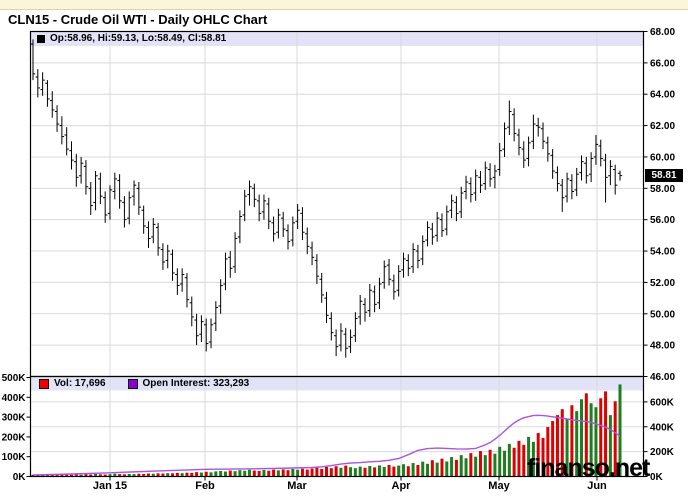 The image size is (688, 499). Describe the element at coordinates (138, 19) in the screenshot. I see `chart-title: CLN15 - Crude Oil WTI - Daily OHLC Chart` at that location.